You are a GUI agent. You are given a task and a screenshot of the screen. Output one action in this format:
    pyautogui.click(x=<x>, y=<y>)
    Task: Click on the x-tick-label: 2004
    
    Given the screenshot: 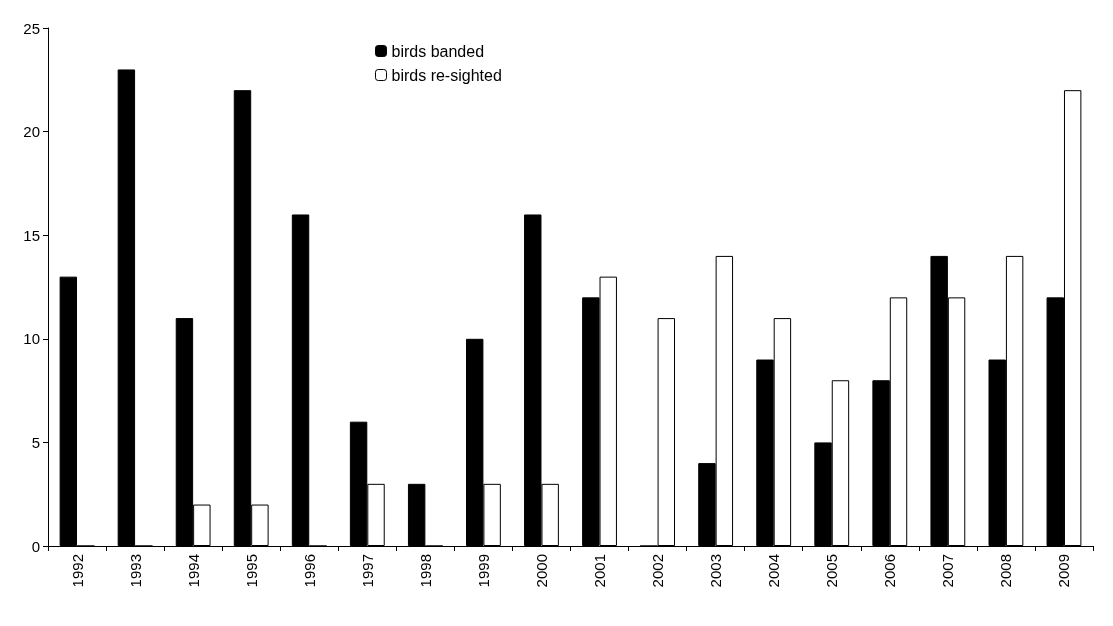 What is the action you would take?
    pyautogui.click(x=774, y=571)
    